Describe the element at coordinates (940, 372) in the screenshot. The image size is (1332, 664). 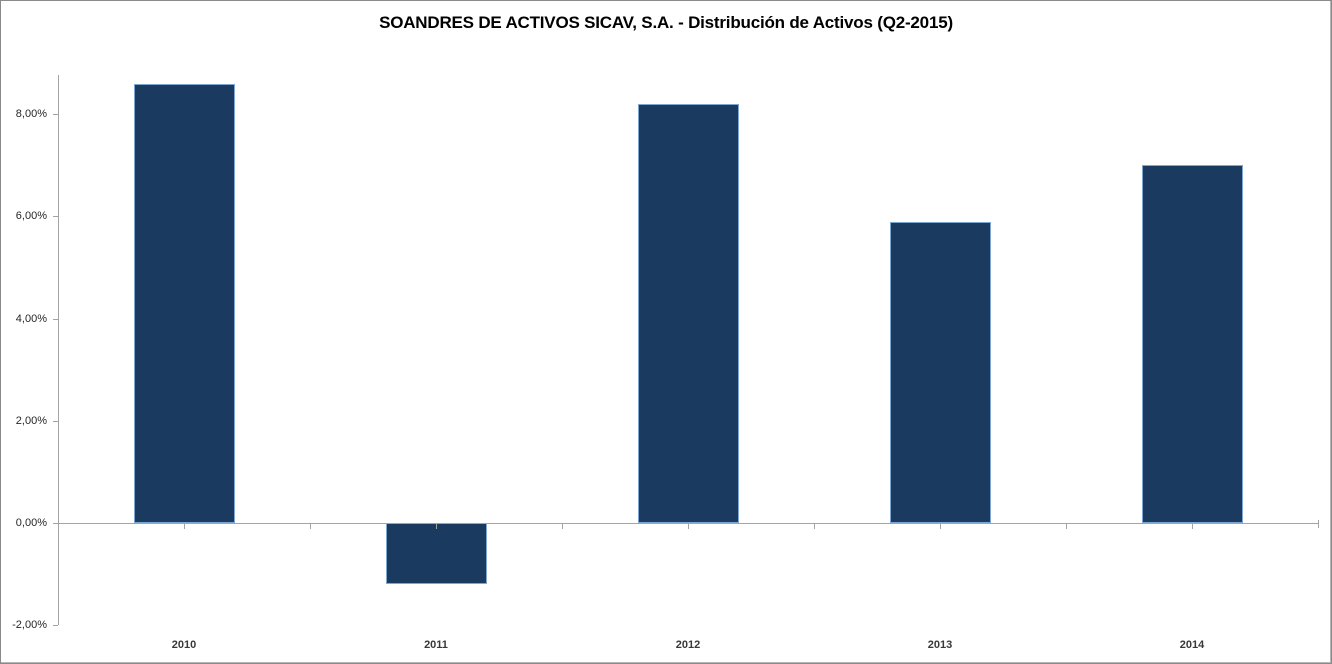
I see `bar-2013` at that location.